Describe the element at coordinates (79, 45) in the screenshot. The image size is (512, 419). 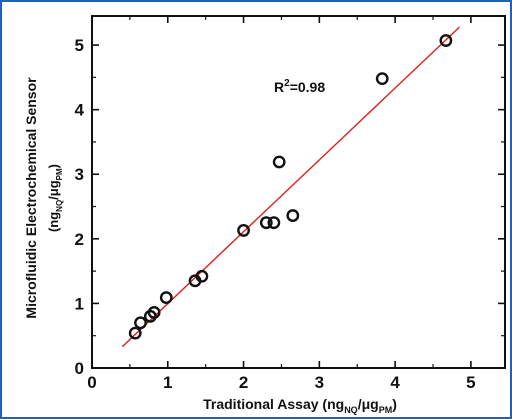
I see `y-tick-label: 5` at that location.